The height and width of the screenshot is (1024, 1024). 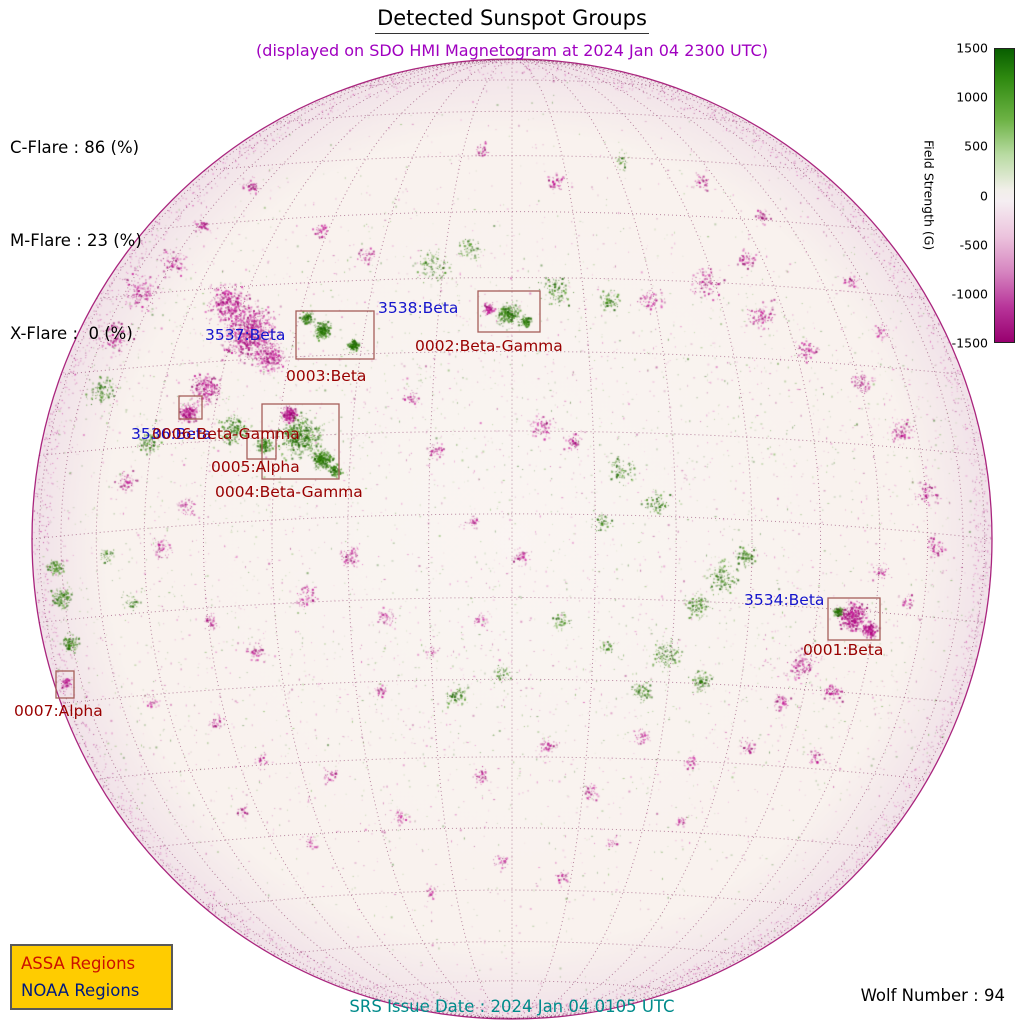 I want to click on colorbar-tick-label: 0, so click(x=984, y=195).